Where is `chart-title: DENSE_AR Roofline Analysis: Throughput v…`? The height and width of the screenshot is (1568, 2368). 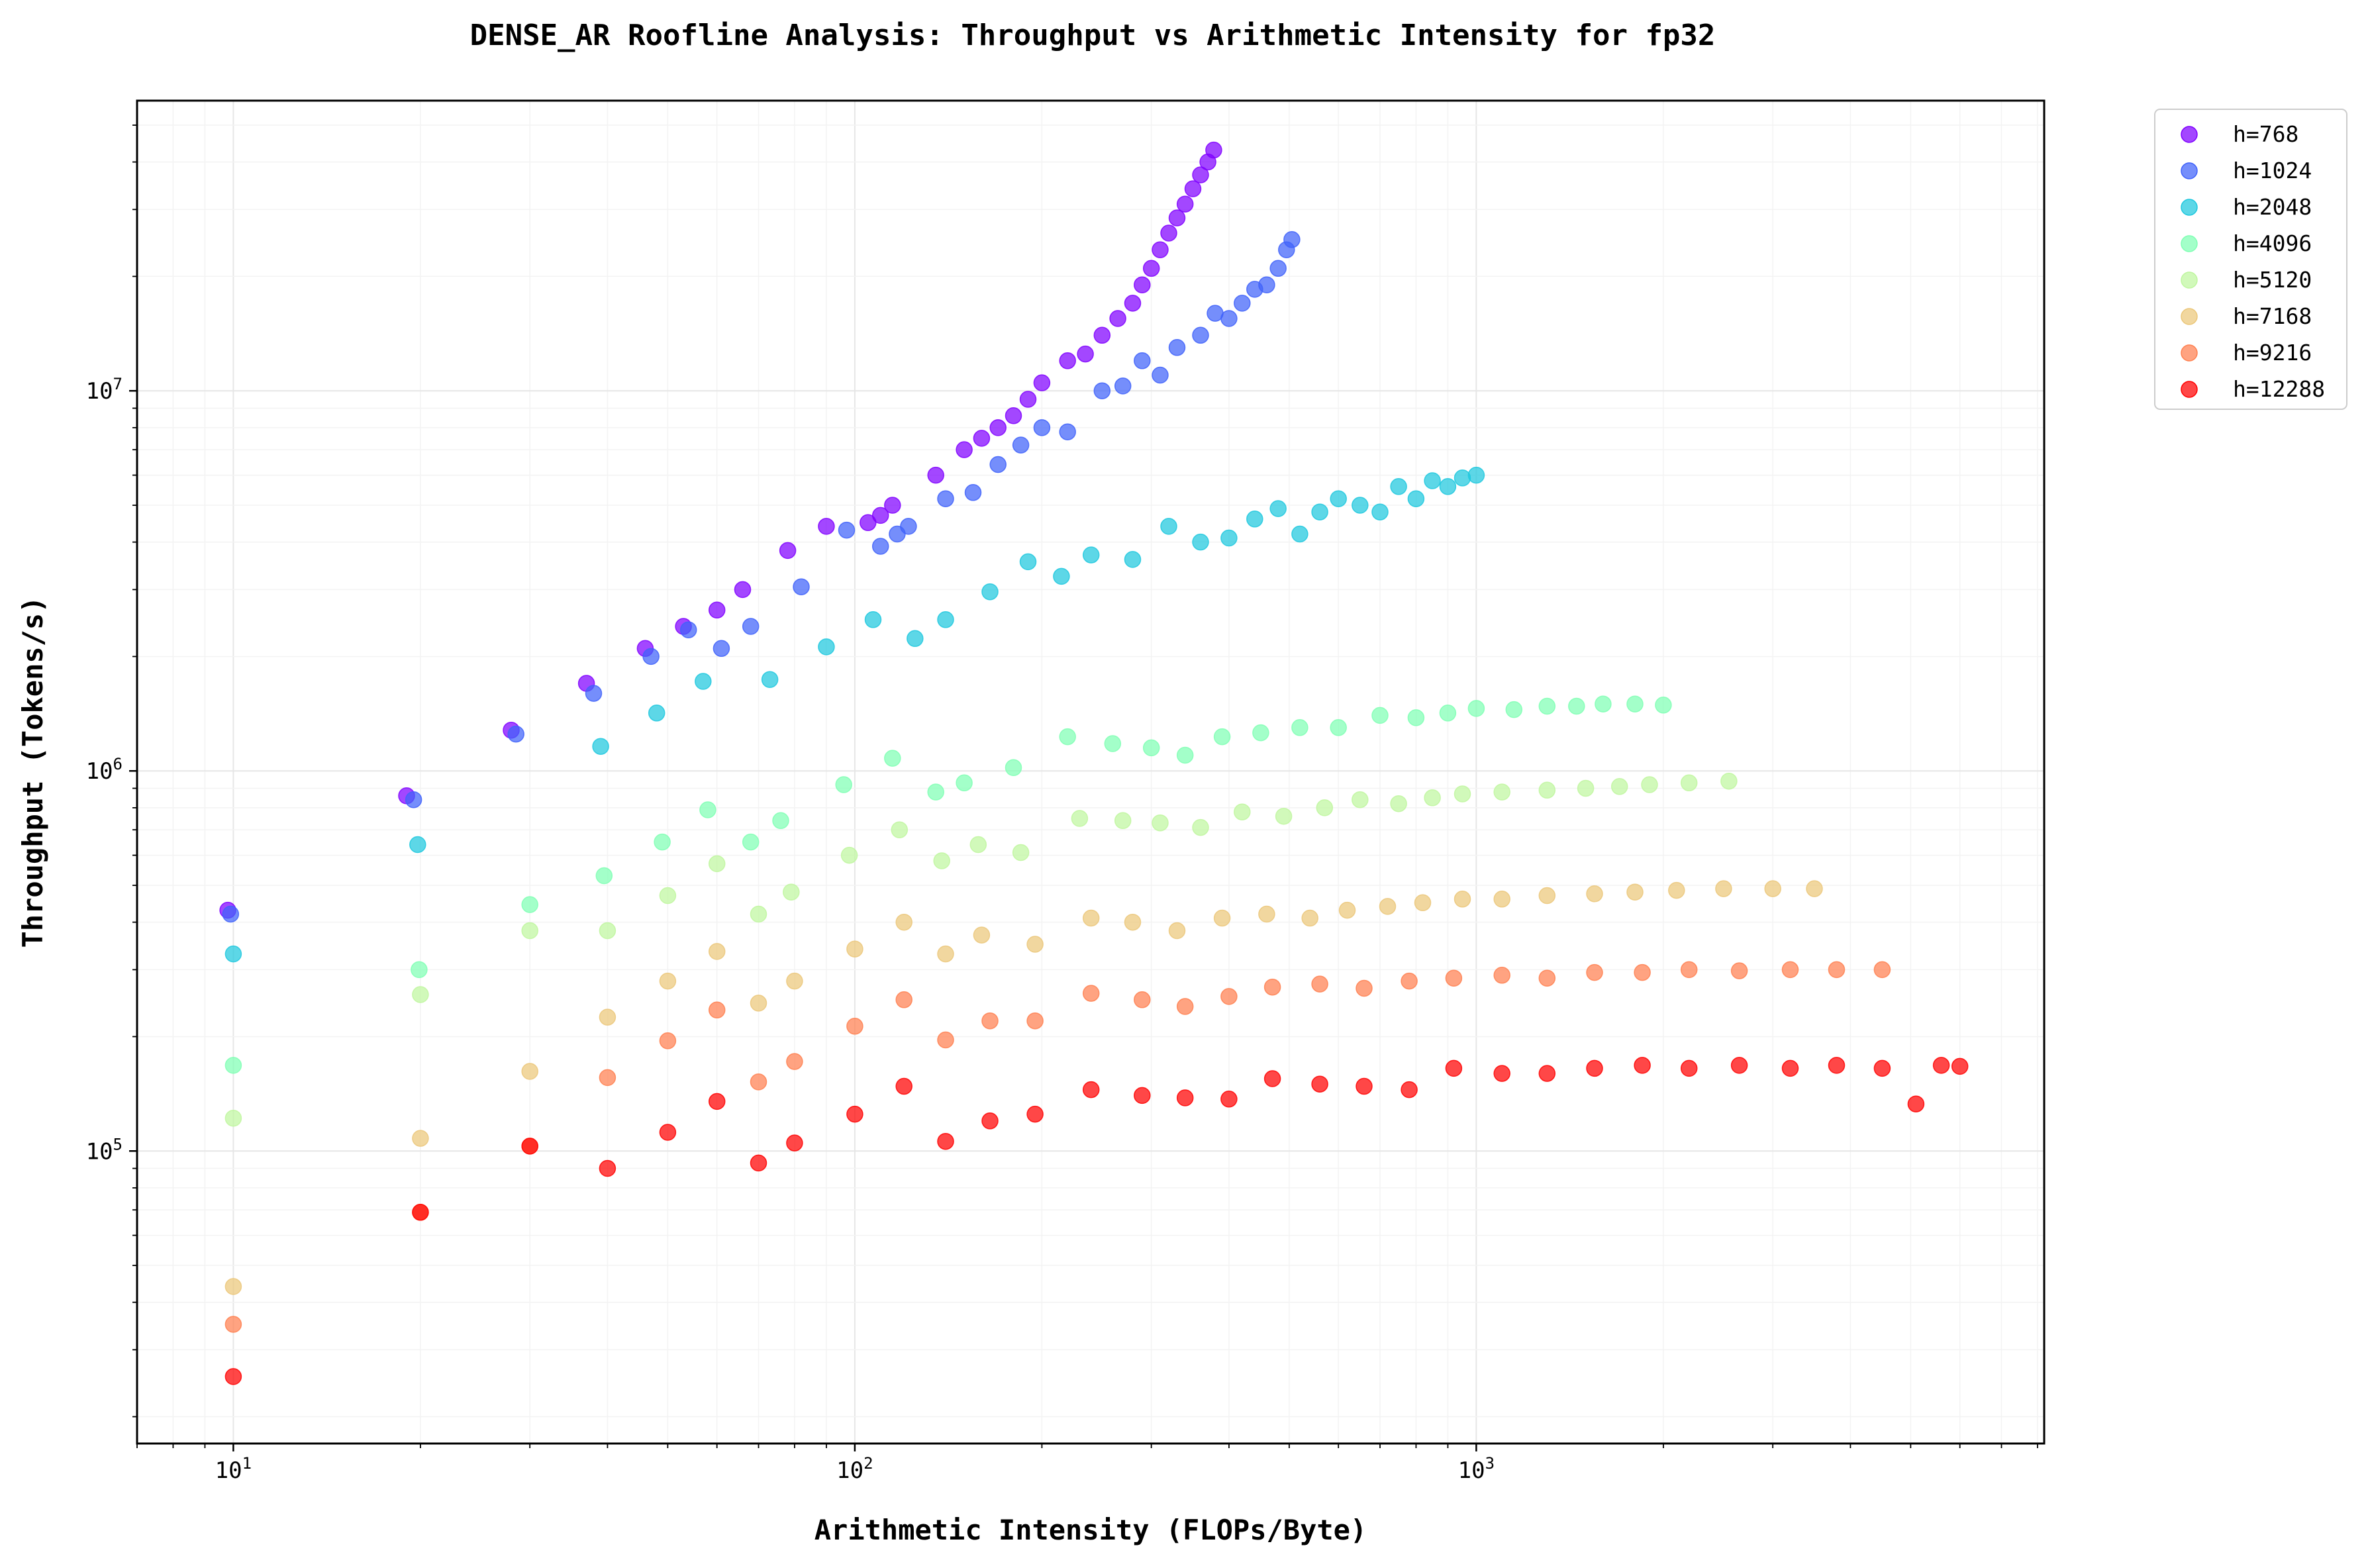 chart-title: DENSE_AR Roofline Analysis: Throughput v… is located at coordinates (1093, 35).